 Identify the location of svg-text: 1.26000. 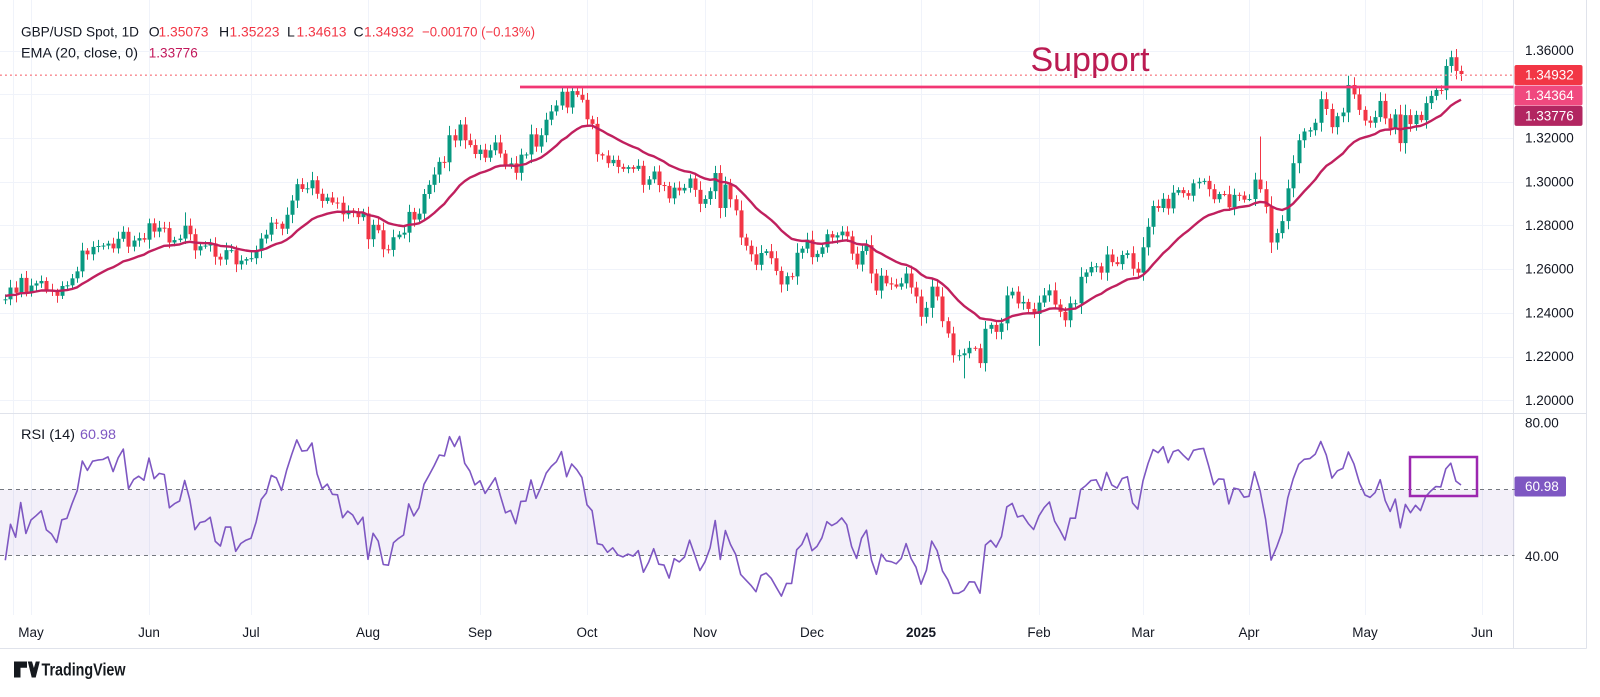
(1549, 269).